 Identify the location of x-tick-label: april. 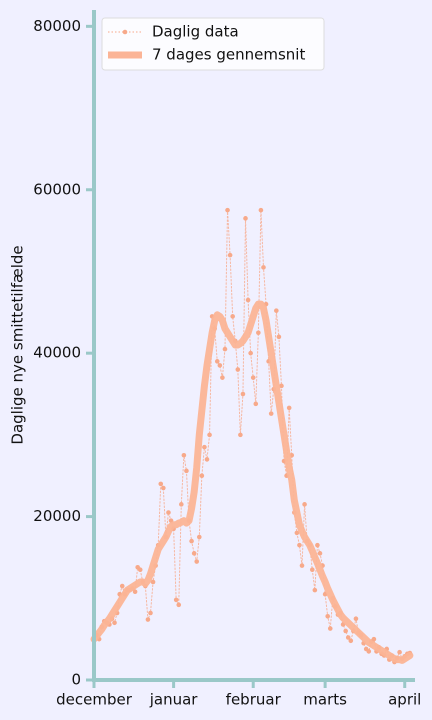
(404, 700).